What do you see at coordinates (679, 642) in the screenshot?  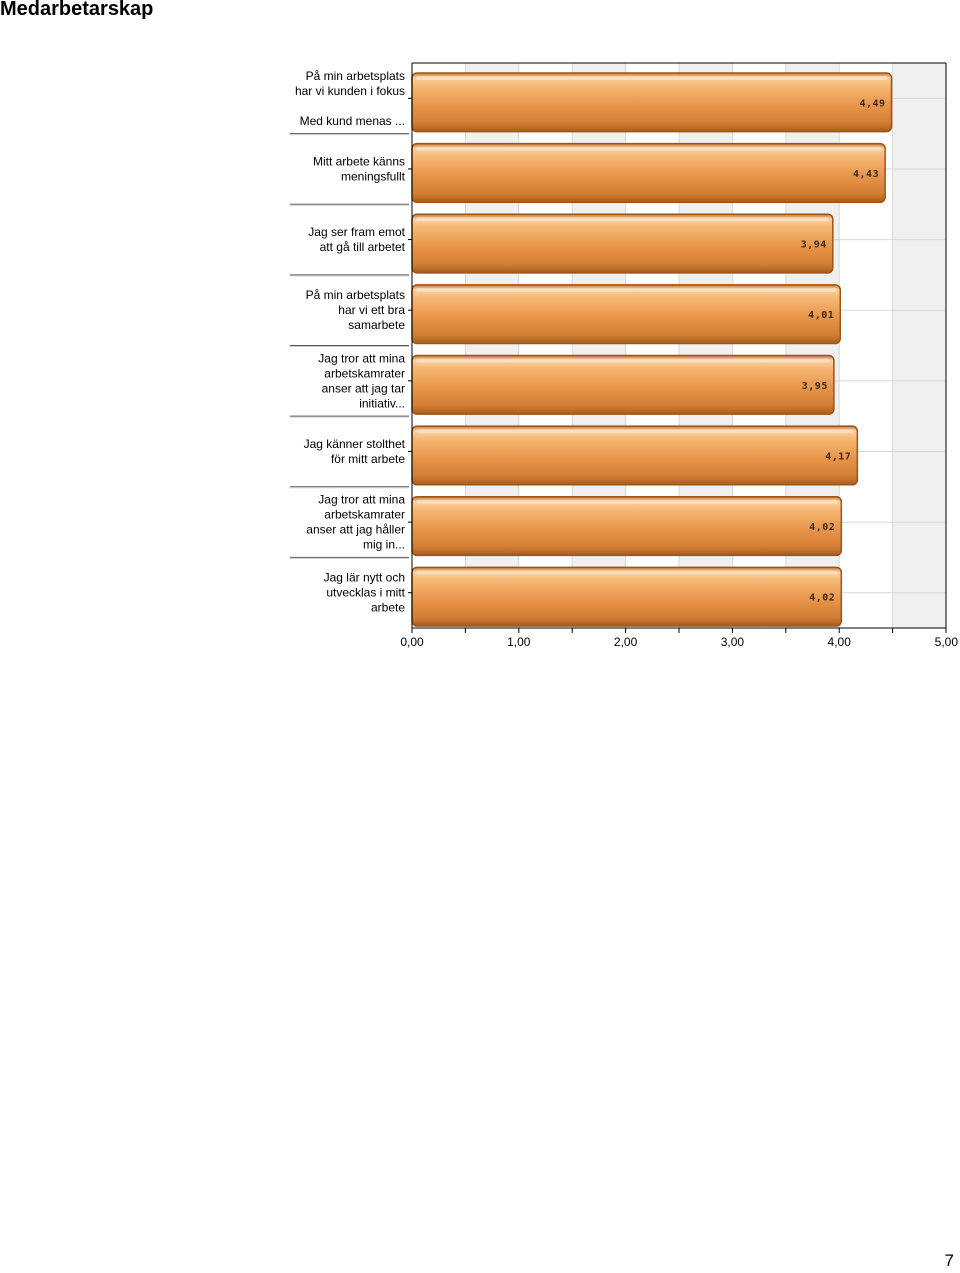 I see `x-tick-labels: 0,00 1,00 2,00 3,00 4,00 5,00` at bounding box center [679, 642].